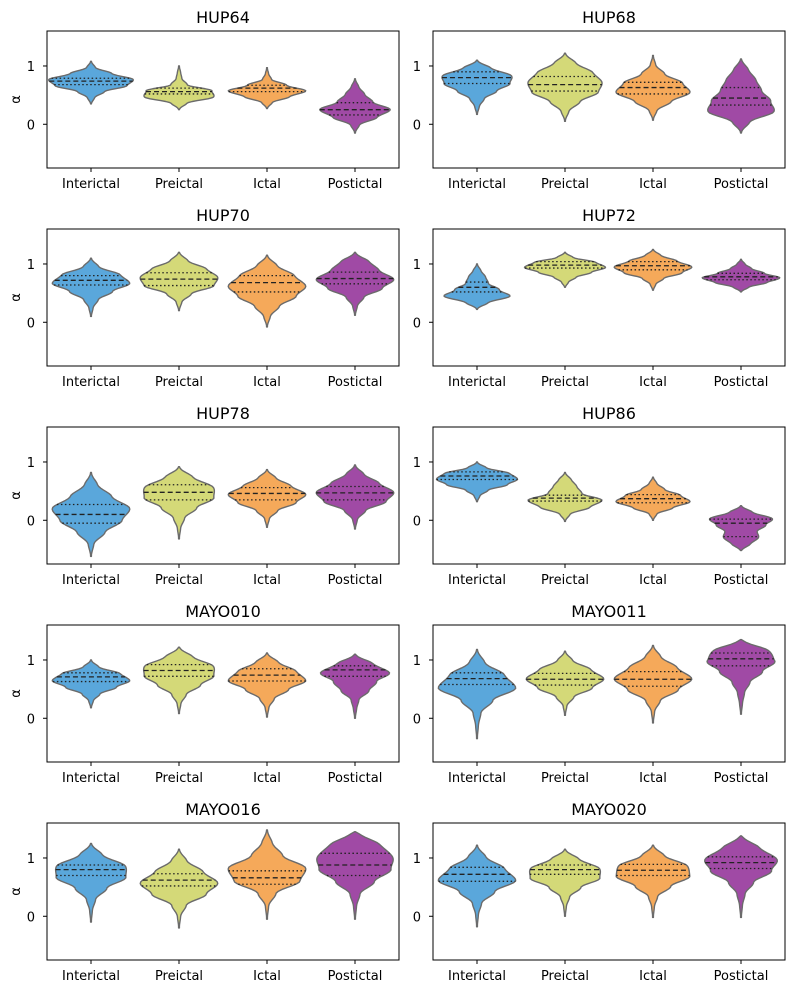 This screenshot has height=993, width=793. I want to click on panel-hup68: HUP68 0 1 Interictal Preictal Ictal Postictal, so click(599, 100).